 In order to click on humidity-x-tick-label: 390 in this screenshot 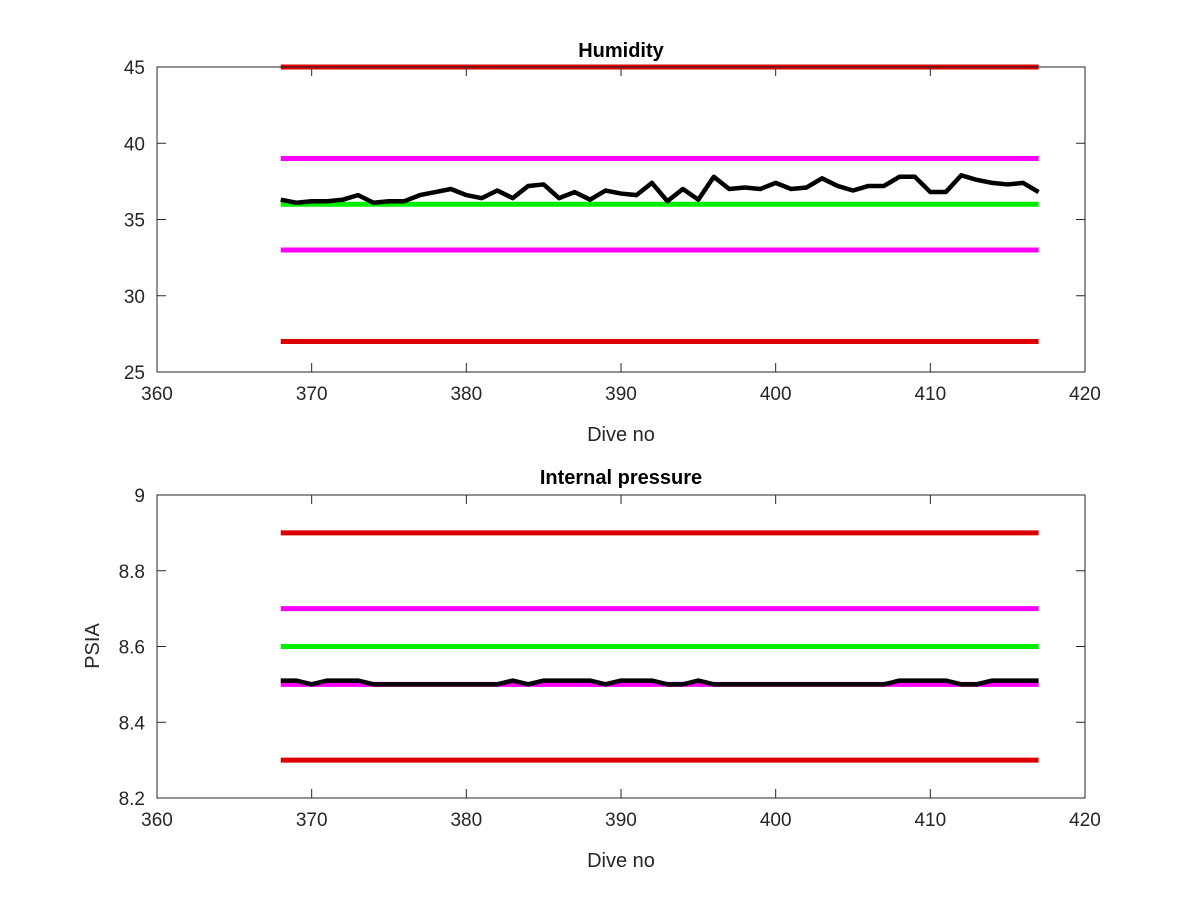, I will do `click(621, 394)`.